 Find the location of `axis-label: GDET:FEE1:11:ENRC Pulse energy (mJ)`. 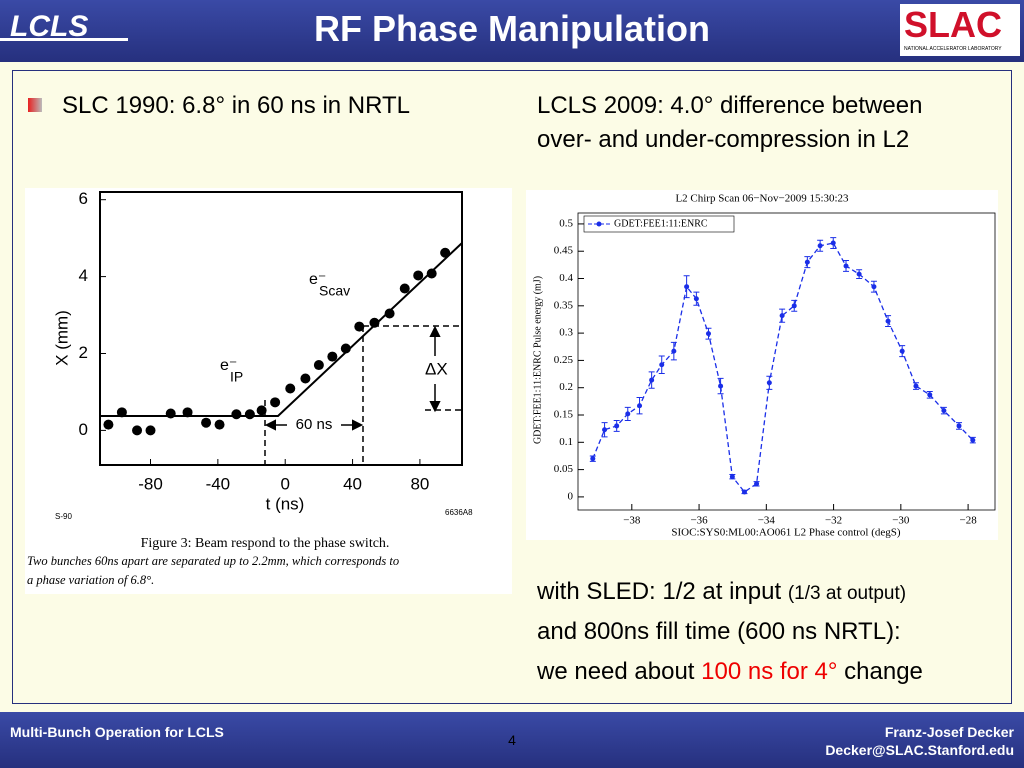

axis-label: GDET:FEE1:11:ENRC Pulse energy (mJ) is located at coordinates (537, 360).